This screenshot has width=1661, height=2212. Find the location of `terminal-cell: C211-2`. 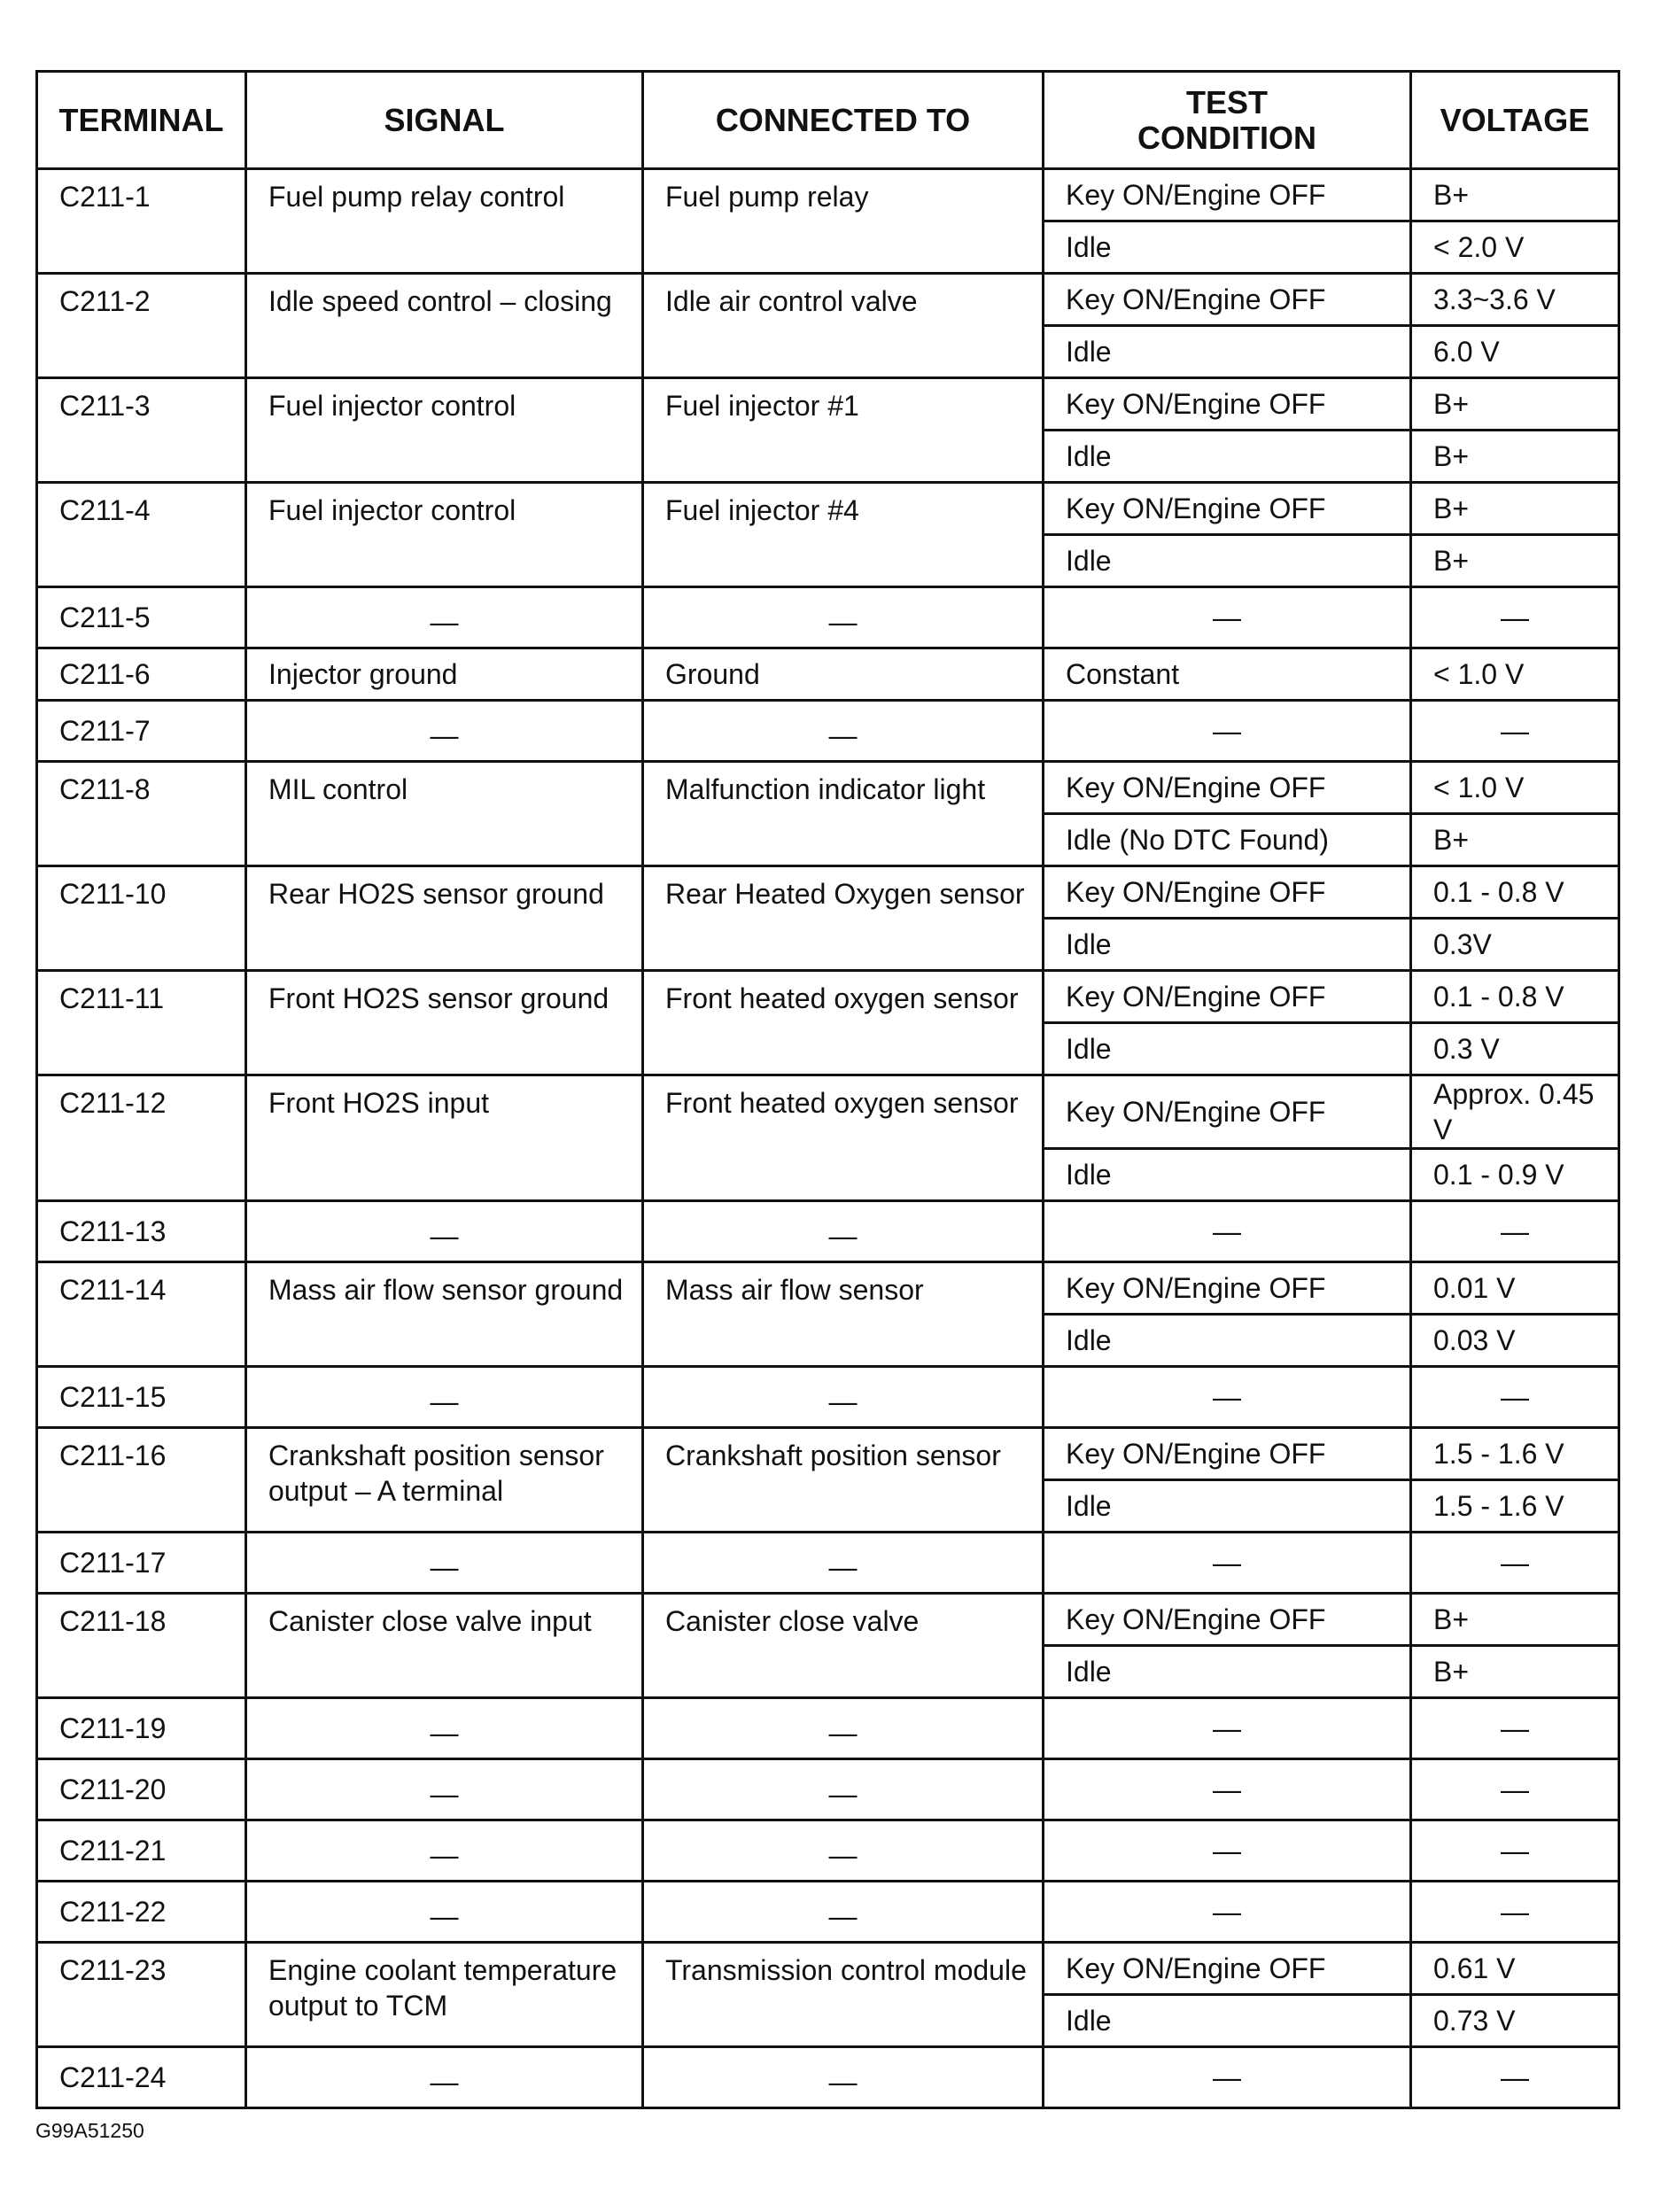

terminal-cell: C211-2 is located at coordinates (141, 325).